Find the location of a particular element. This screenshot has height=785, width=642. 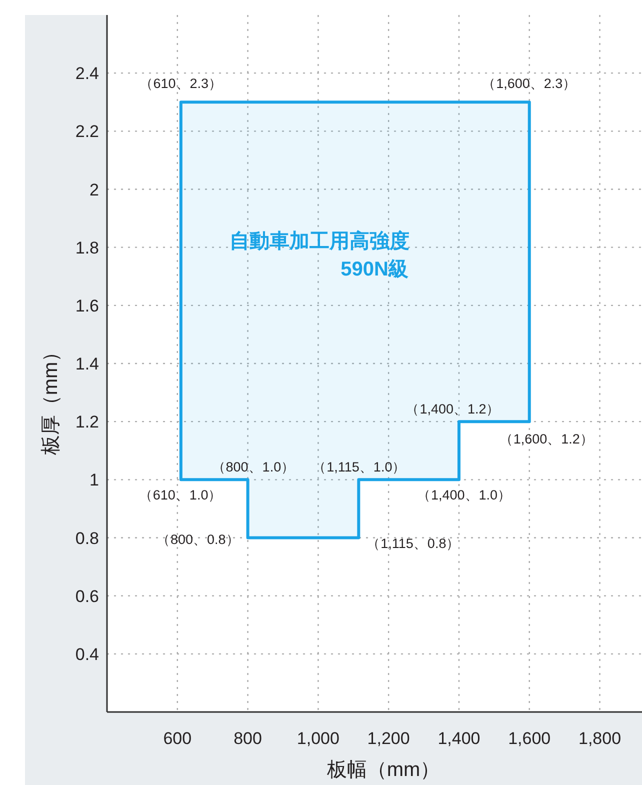

x-tick-label: 800 is located at coordinates (248, 738).